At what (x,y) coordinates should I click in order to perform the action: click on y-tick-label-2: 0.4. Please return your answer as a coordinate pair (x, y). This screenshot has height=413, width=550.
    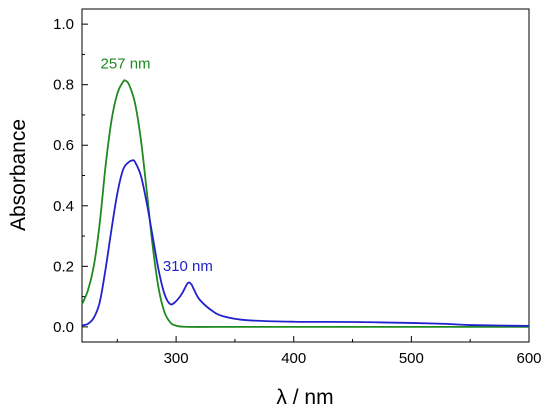
    Looking at the image, I should click on (63, 206).